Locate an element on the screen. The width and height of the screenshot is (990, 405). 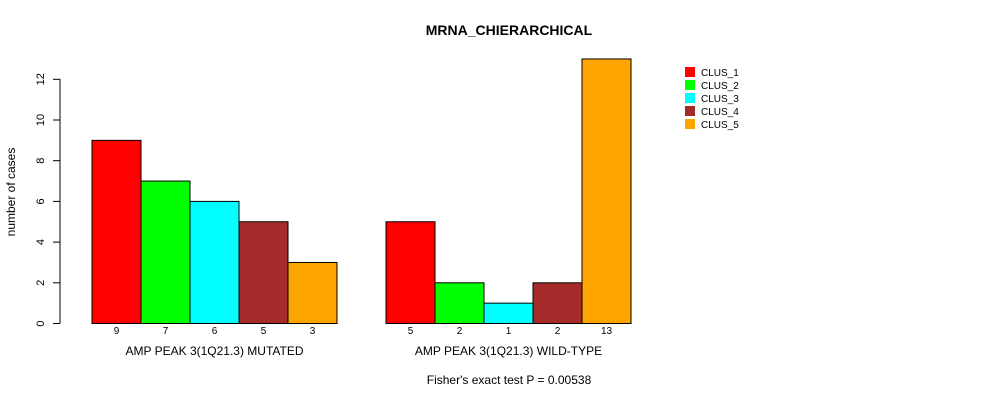
y-axis: 0 2 4 6 8 10 12 is located at coordinates (48, 200).